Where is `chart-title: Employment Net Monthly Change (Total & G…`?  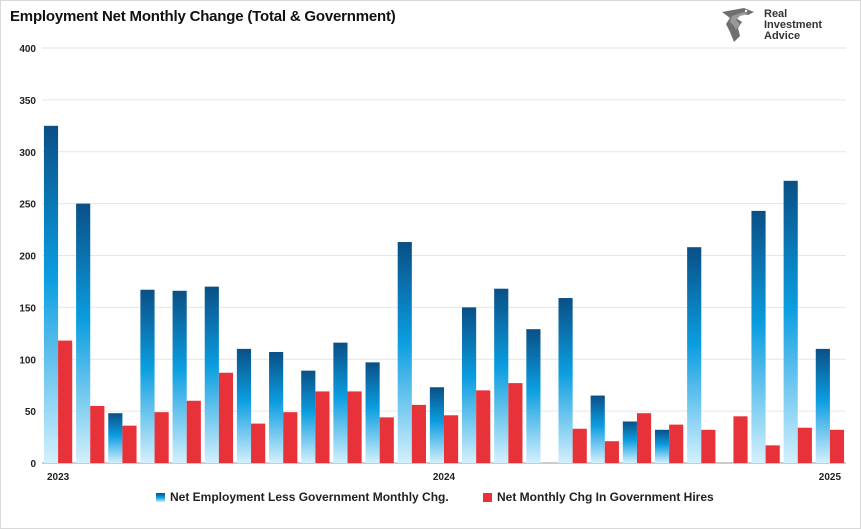 chart-title: Employment Net Monthly Change (Total & G… is located at coordinates (203, 16).